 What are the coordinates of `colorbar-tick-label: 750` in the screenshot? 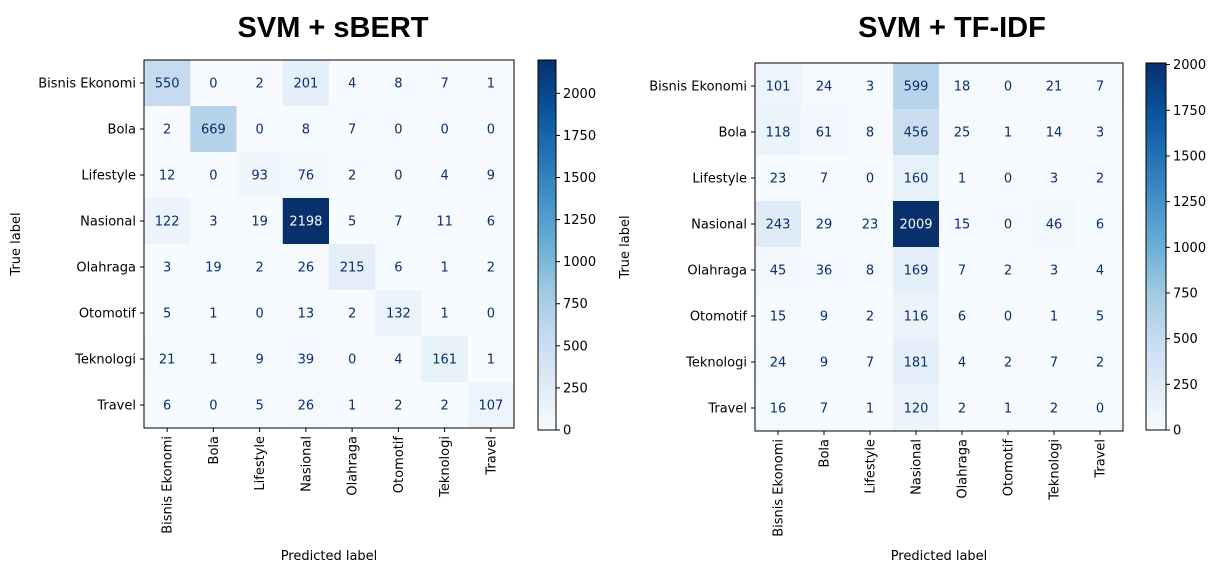 It's located at (575, 304).